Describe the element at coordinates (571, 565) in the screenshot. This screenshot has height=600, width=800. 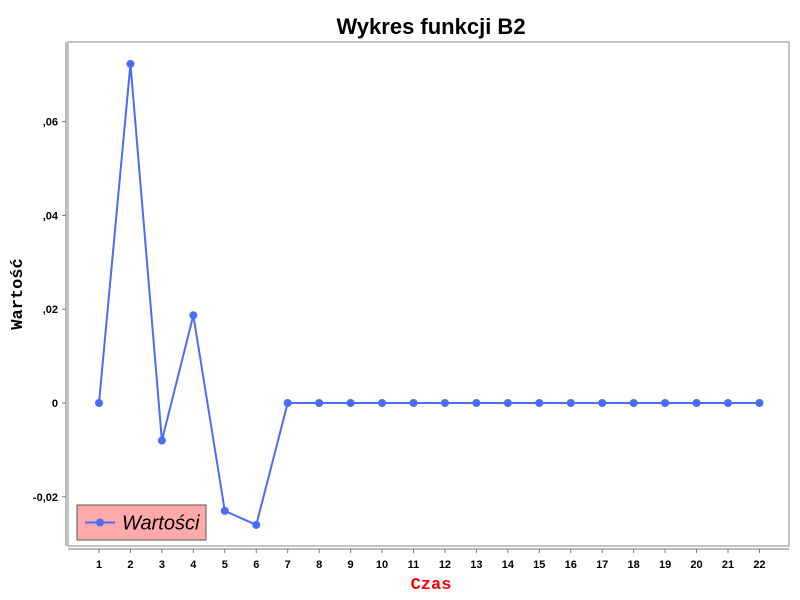
I see `x-tick-label: 16` at that location.